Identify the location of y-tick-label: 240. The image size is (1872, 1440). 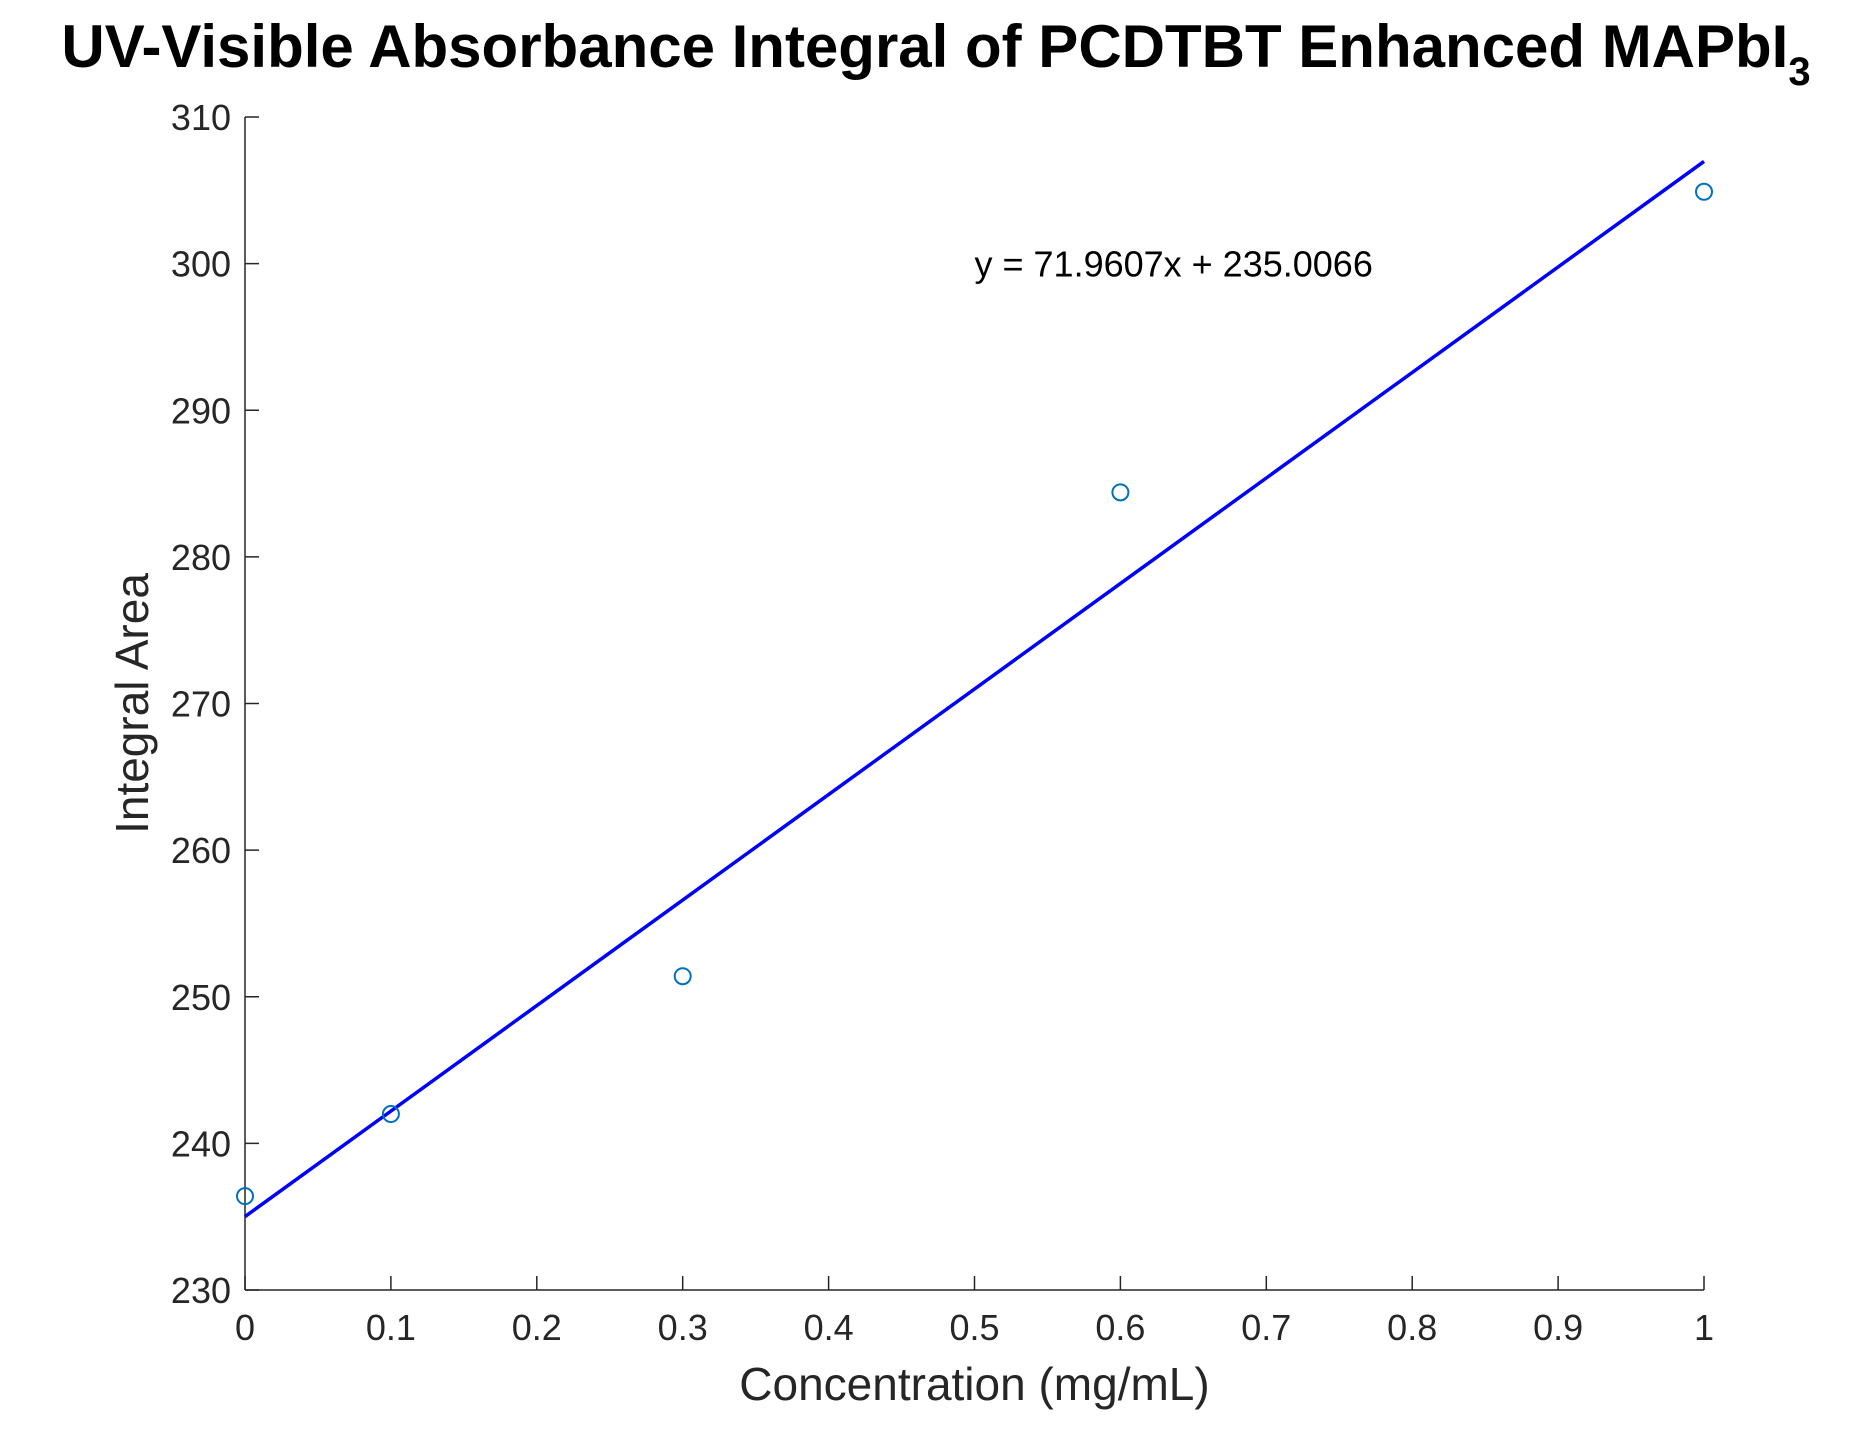
(201, 1143).